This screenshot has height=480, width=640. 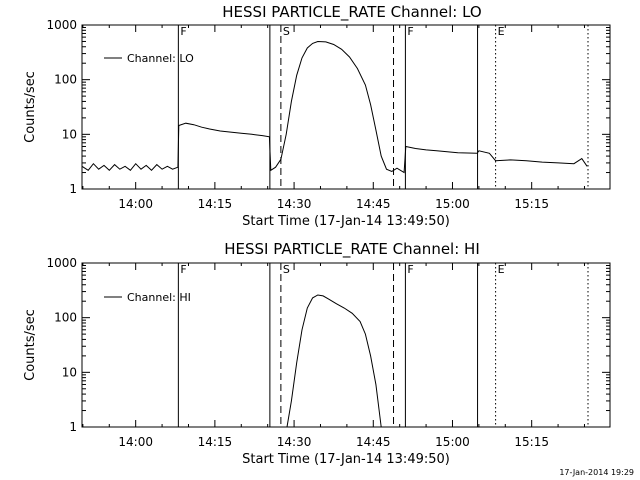 What do you see at coordinates (159, 297) in the screenshot?
I see `legend-entry-label: Channel: HI` at bounding box center [159, 297].